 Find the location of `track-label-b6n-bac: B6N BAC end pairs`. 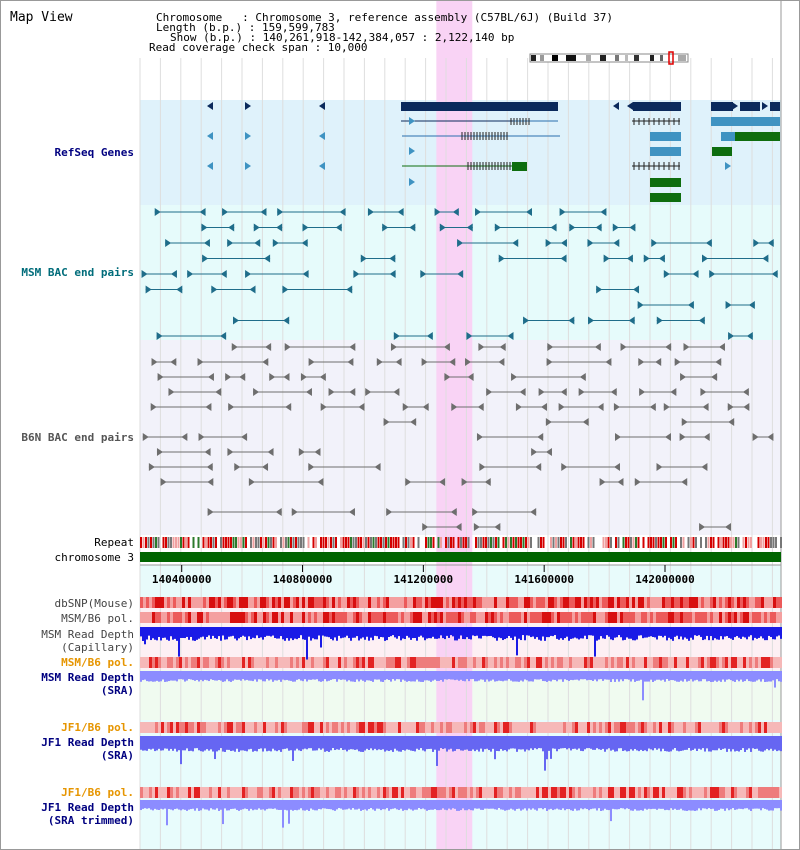

track-label-b6n-bac: B6N BAC end pairs is located at coordinates (77, 437).